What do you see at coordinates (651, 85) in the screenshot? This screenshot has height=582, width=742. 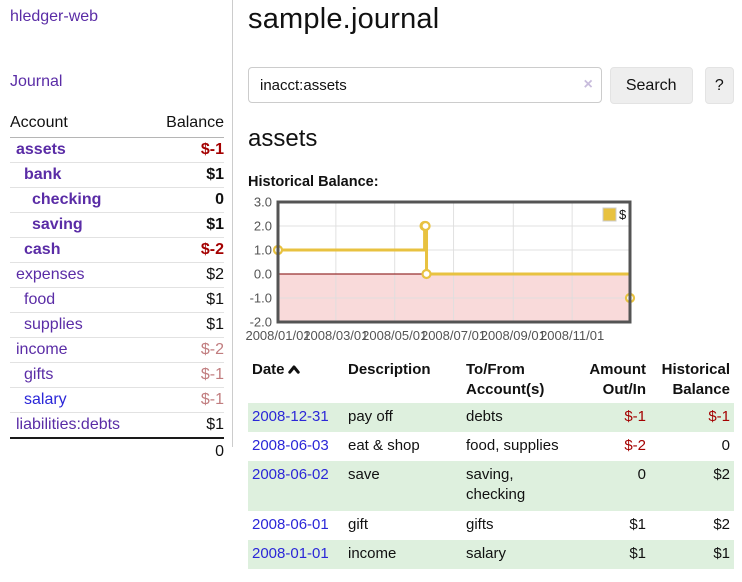 I see `search-button: Search` at bounding box center [651, 85].